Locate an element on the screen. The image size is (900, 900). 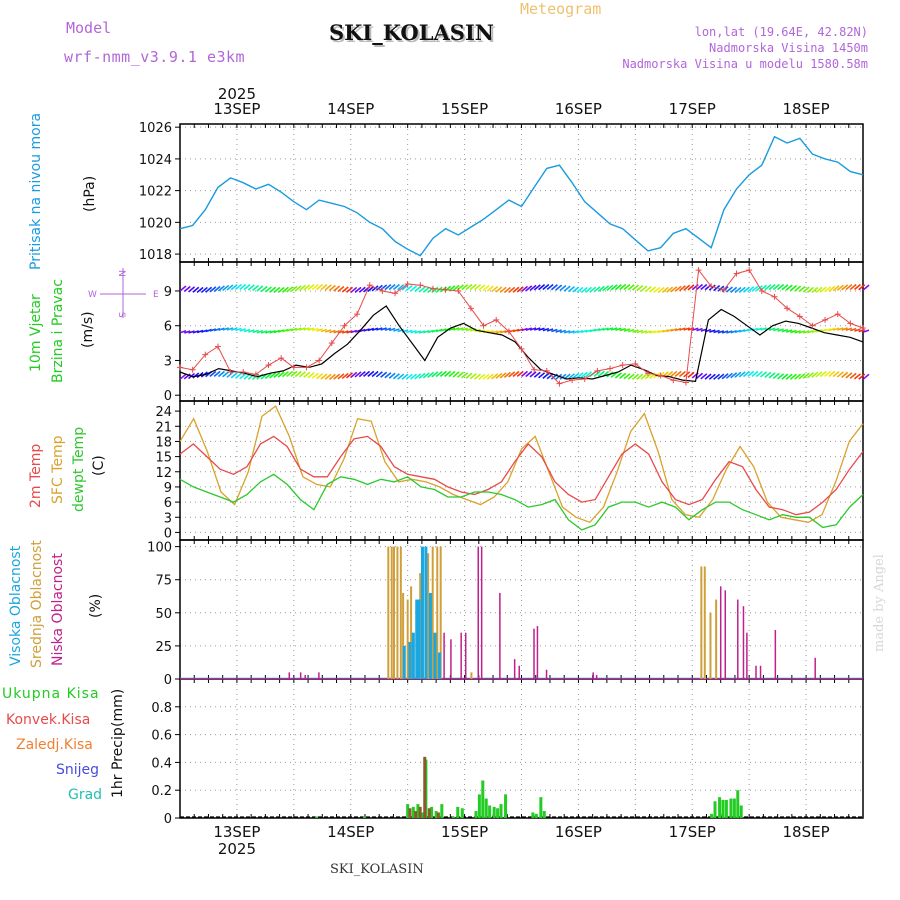
day-label-bottom: 14SEP is located at coordinates (350, 832).